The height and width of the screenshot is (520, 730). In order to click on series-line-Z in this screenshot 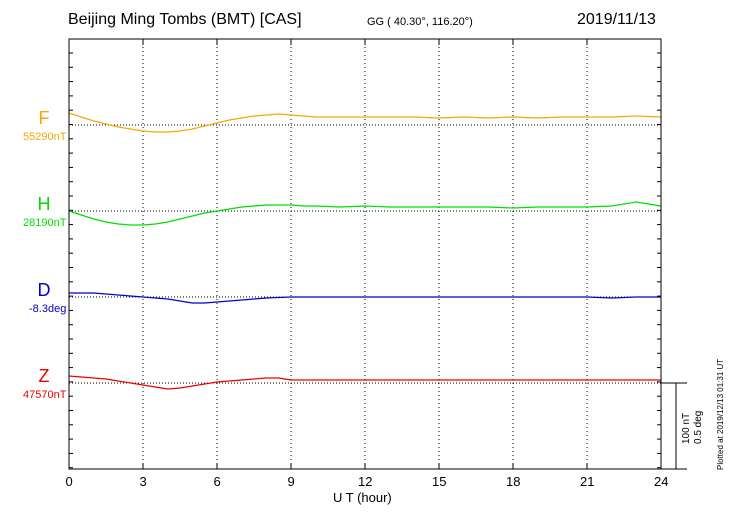, I will do `click(364, 382)`.